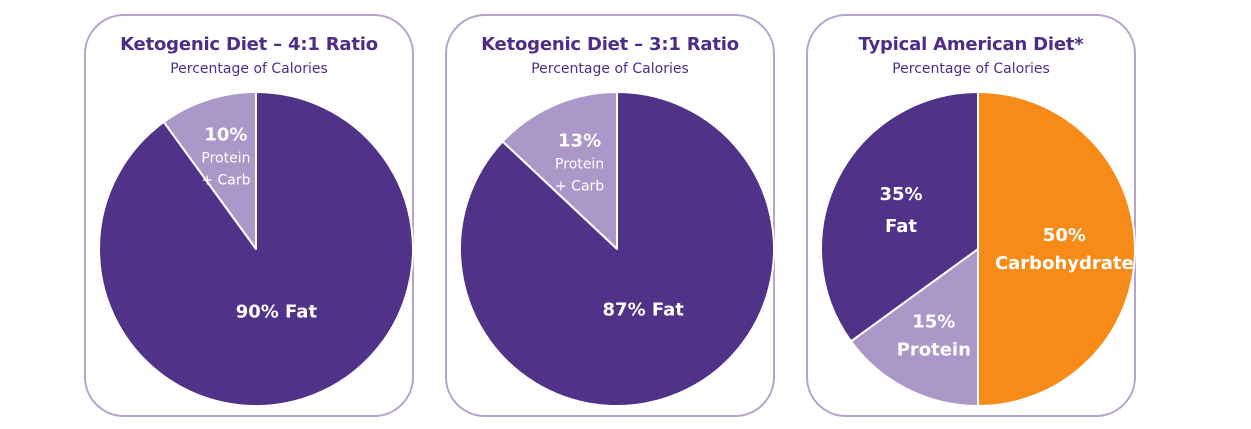 Image resolution: width=1251 pixels, height=429 pixels. Describe the element at coordinates (933, 322) in the screenshot. I see `slice-label-line: 15%` at that location.